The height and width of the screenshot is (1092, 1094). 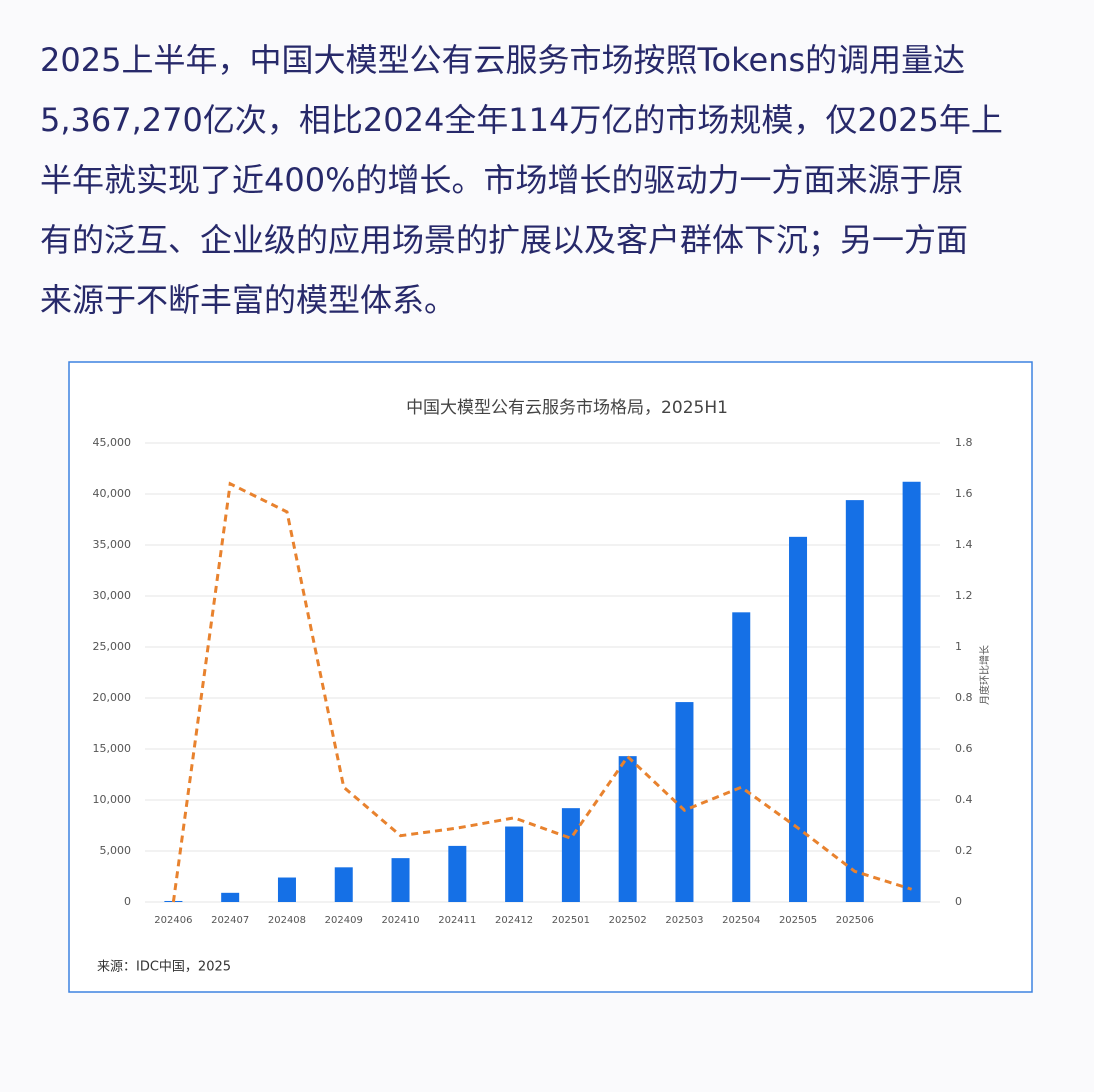 What do you see at coordinates (964, 493) in the screenshot?
I see `y2-tick-label: 1.6` at bounding box center [964, 493].